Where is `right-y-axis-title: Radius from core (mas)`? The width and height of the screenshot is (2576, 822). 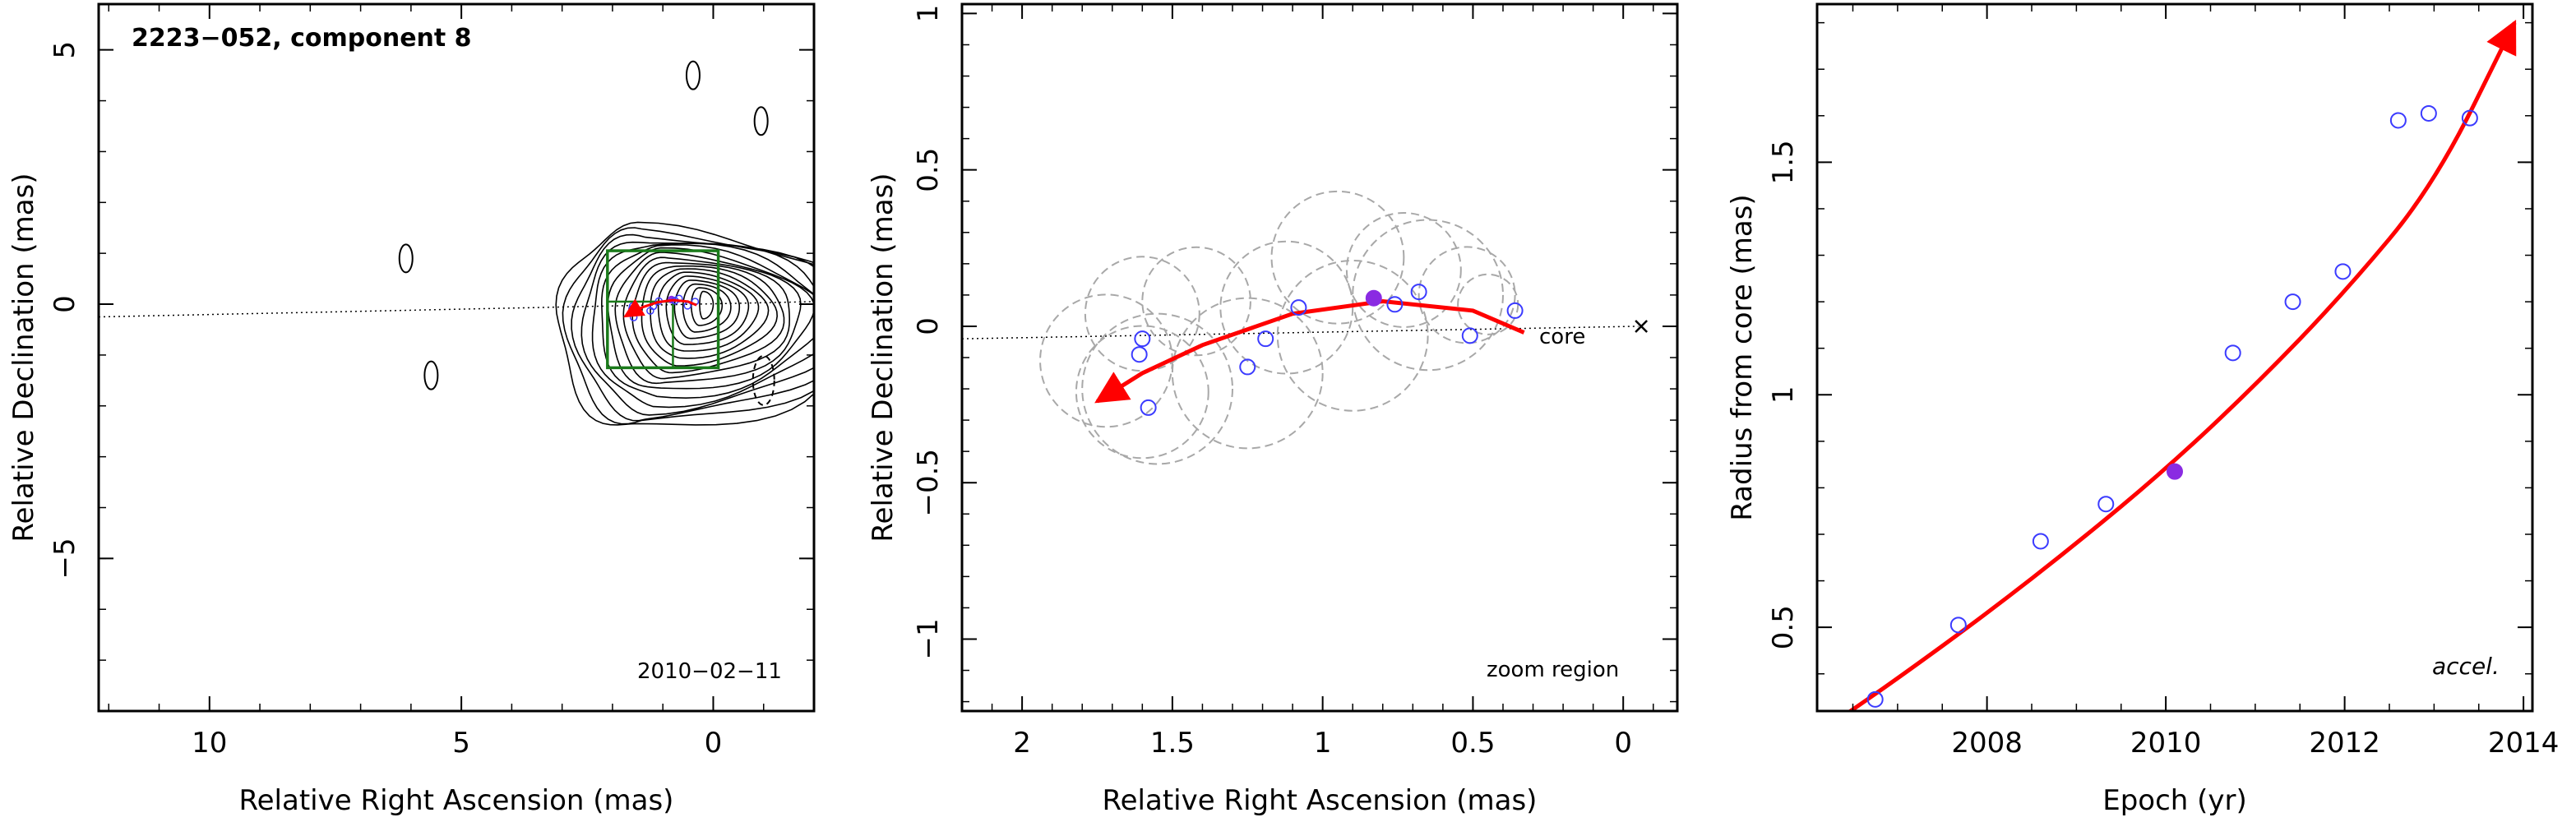 right-y-axis-title: Radius from core (mas) is located at coordinates (1742, 357).